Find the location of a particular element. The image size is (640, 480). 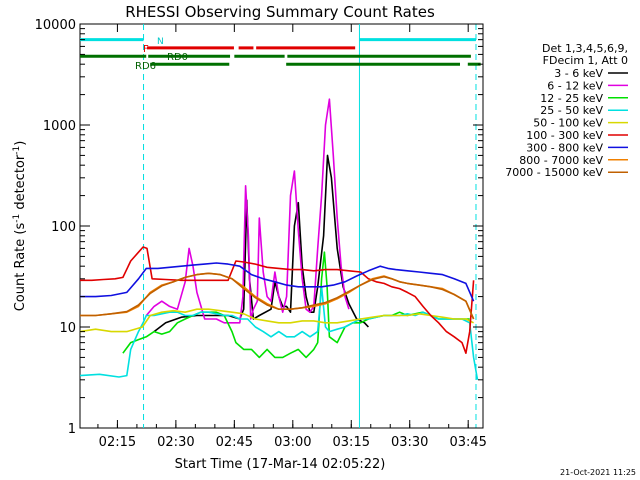

series-line-12-25-kev is located at coordinates (296, 305).